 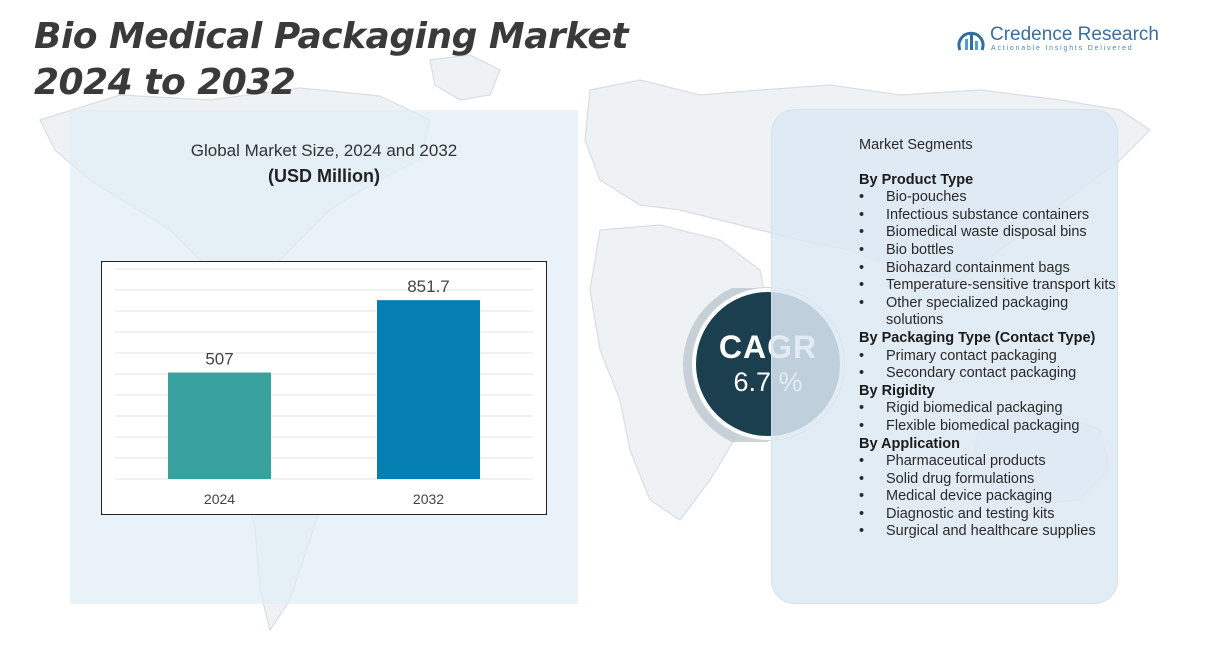 What do you see at coordinates (897, 390) in the screenshot?
I see `segment-group-title: By Rigidity` at bounding box center [897, 390].